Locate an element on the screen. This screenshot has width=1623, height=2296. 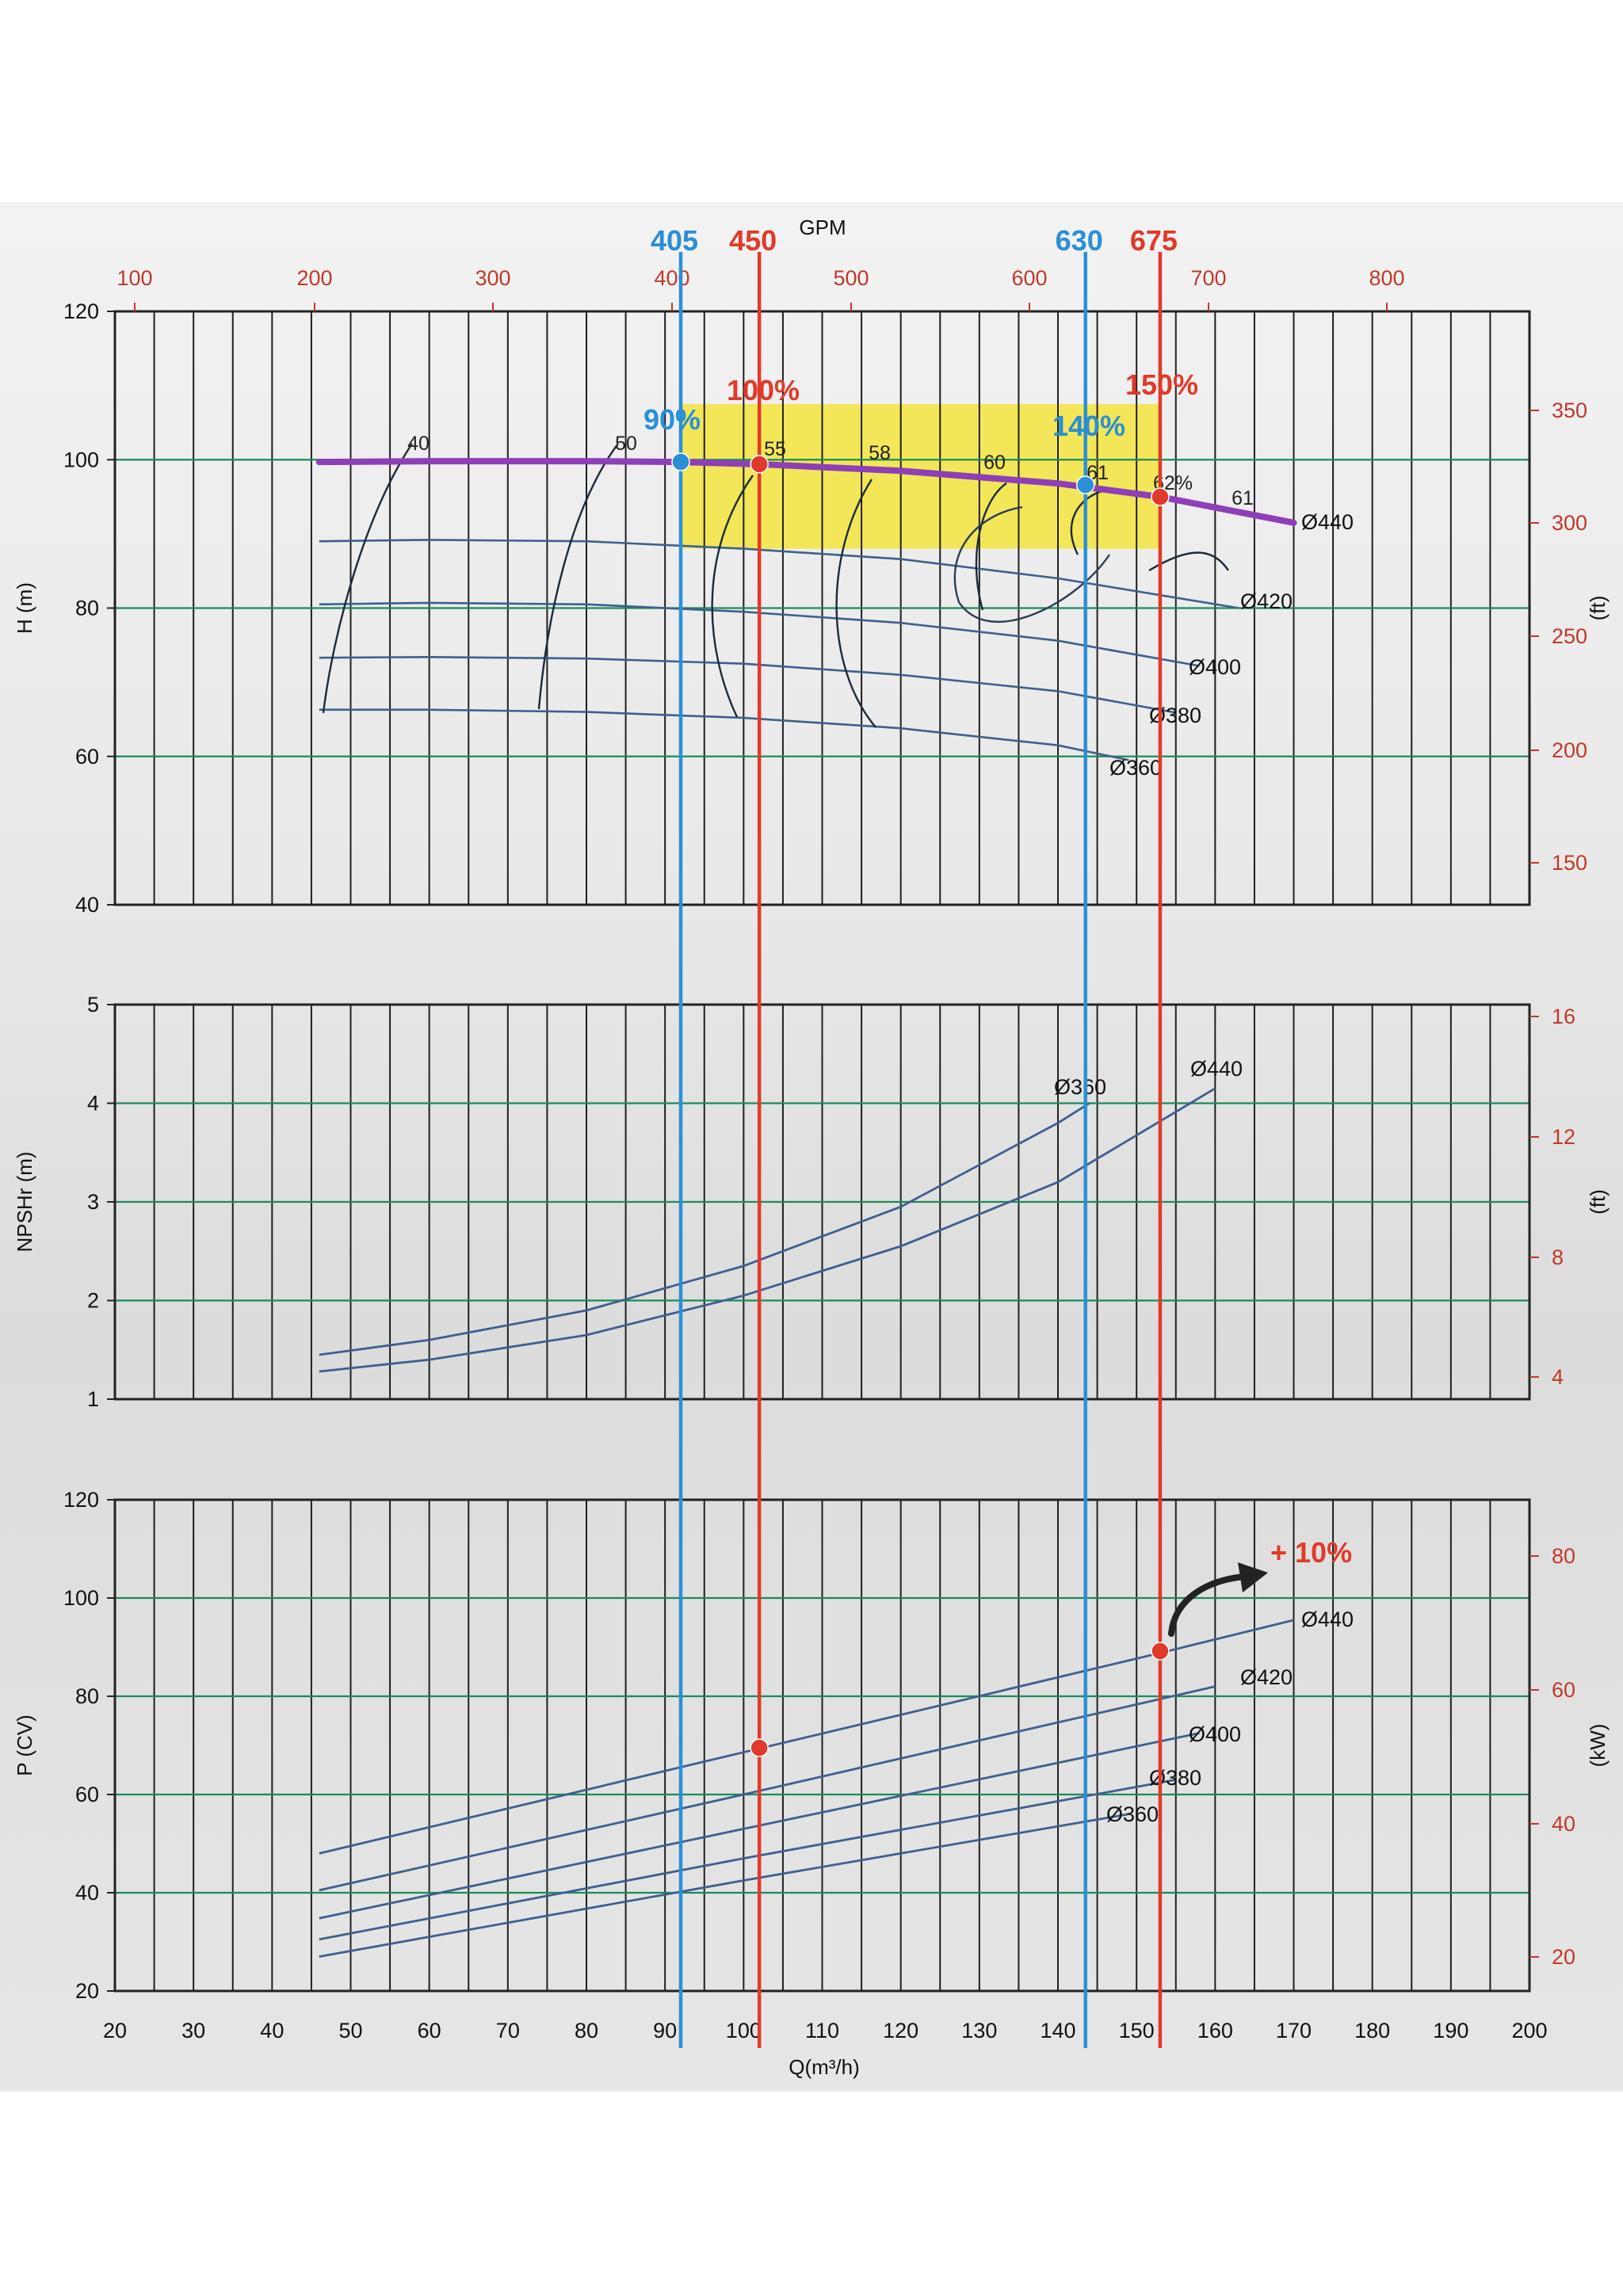
npsh-right-label: (ft) is located at coordinates (1598, 1202).